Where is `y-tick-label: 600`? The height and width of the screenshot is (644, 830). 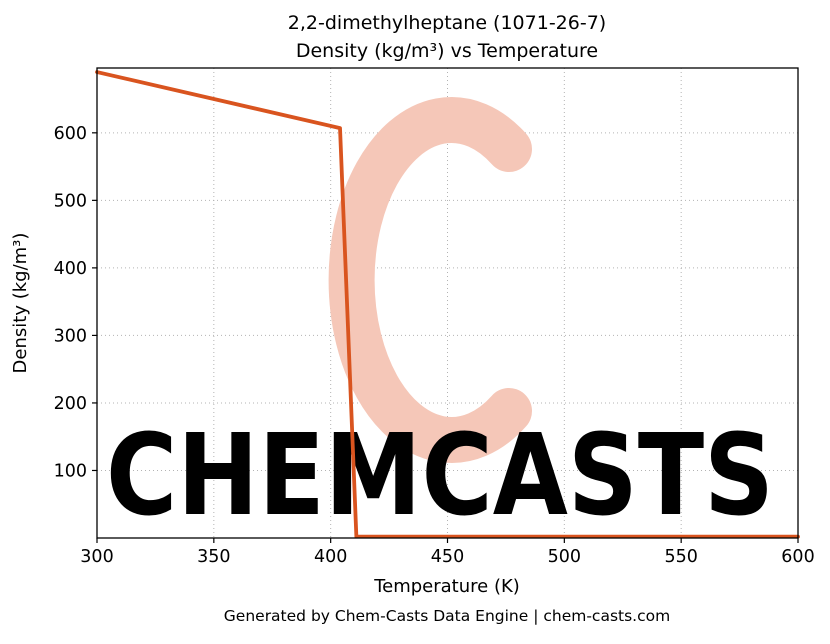
y-tick-label: 600 is located at coordinates (70, 134).